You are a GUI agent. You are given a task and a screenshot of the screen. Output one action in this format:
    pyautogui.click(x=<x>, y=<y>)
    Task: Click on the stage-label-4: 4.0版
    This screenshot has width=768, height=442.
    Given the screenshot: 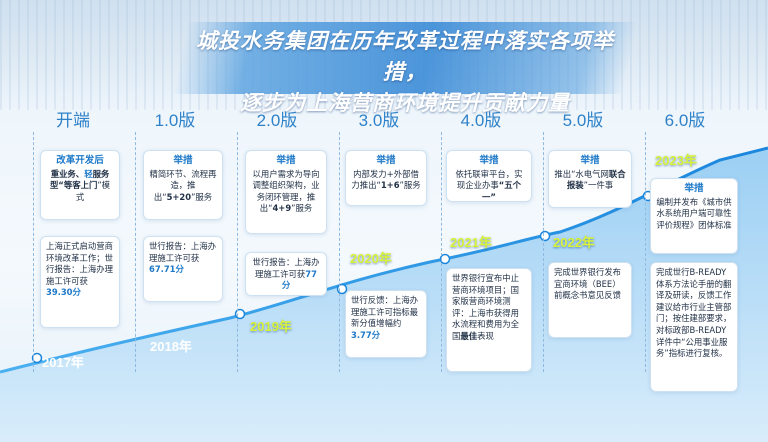 What is the action you would take?
    pyautogui.click(x=481, y=120)
    